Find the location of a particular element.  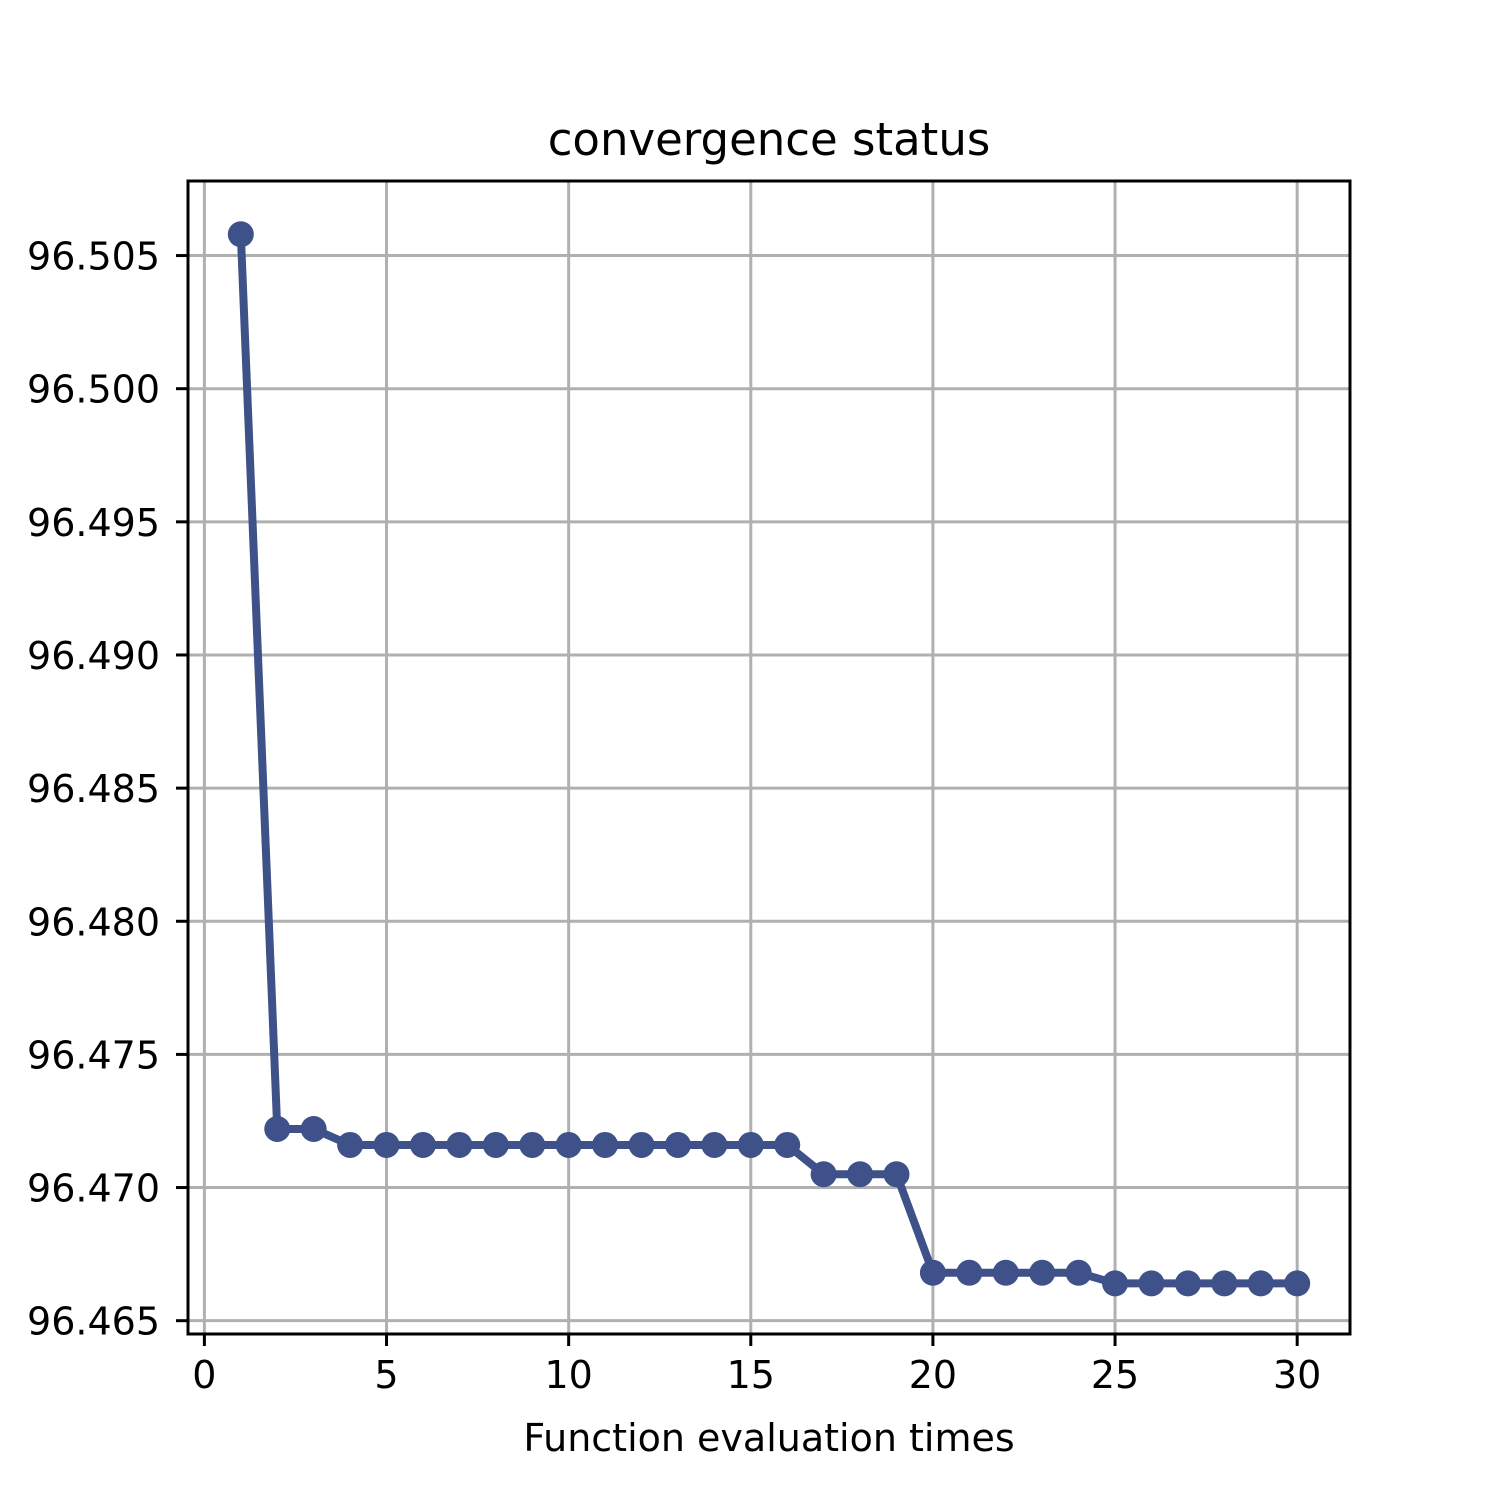

y-tick-label: 96.495 is located at coordinates (93, 523).